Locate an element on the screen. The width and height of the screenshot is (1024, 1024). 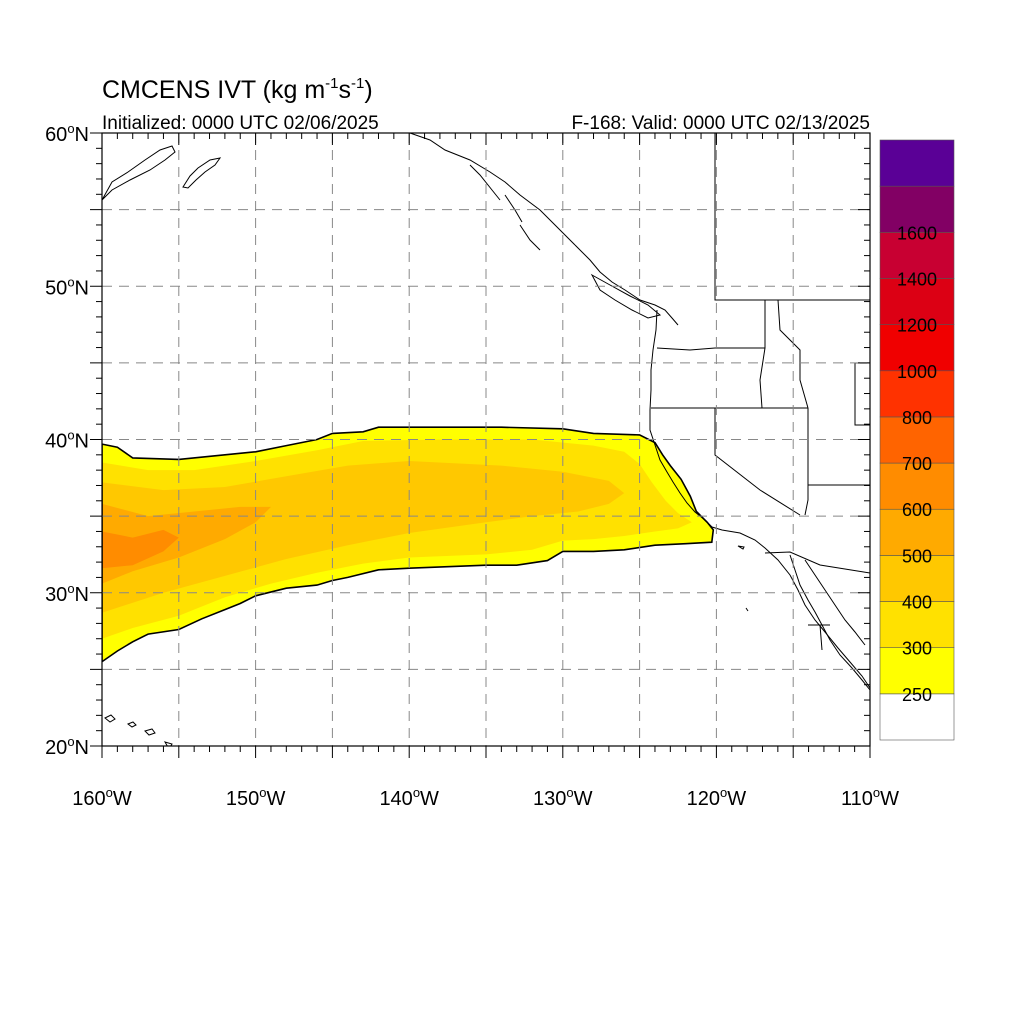
colorbar-label: 700 is located at coordinates (917, 464).